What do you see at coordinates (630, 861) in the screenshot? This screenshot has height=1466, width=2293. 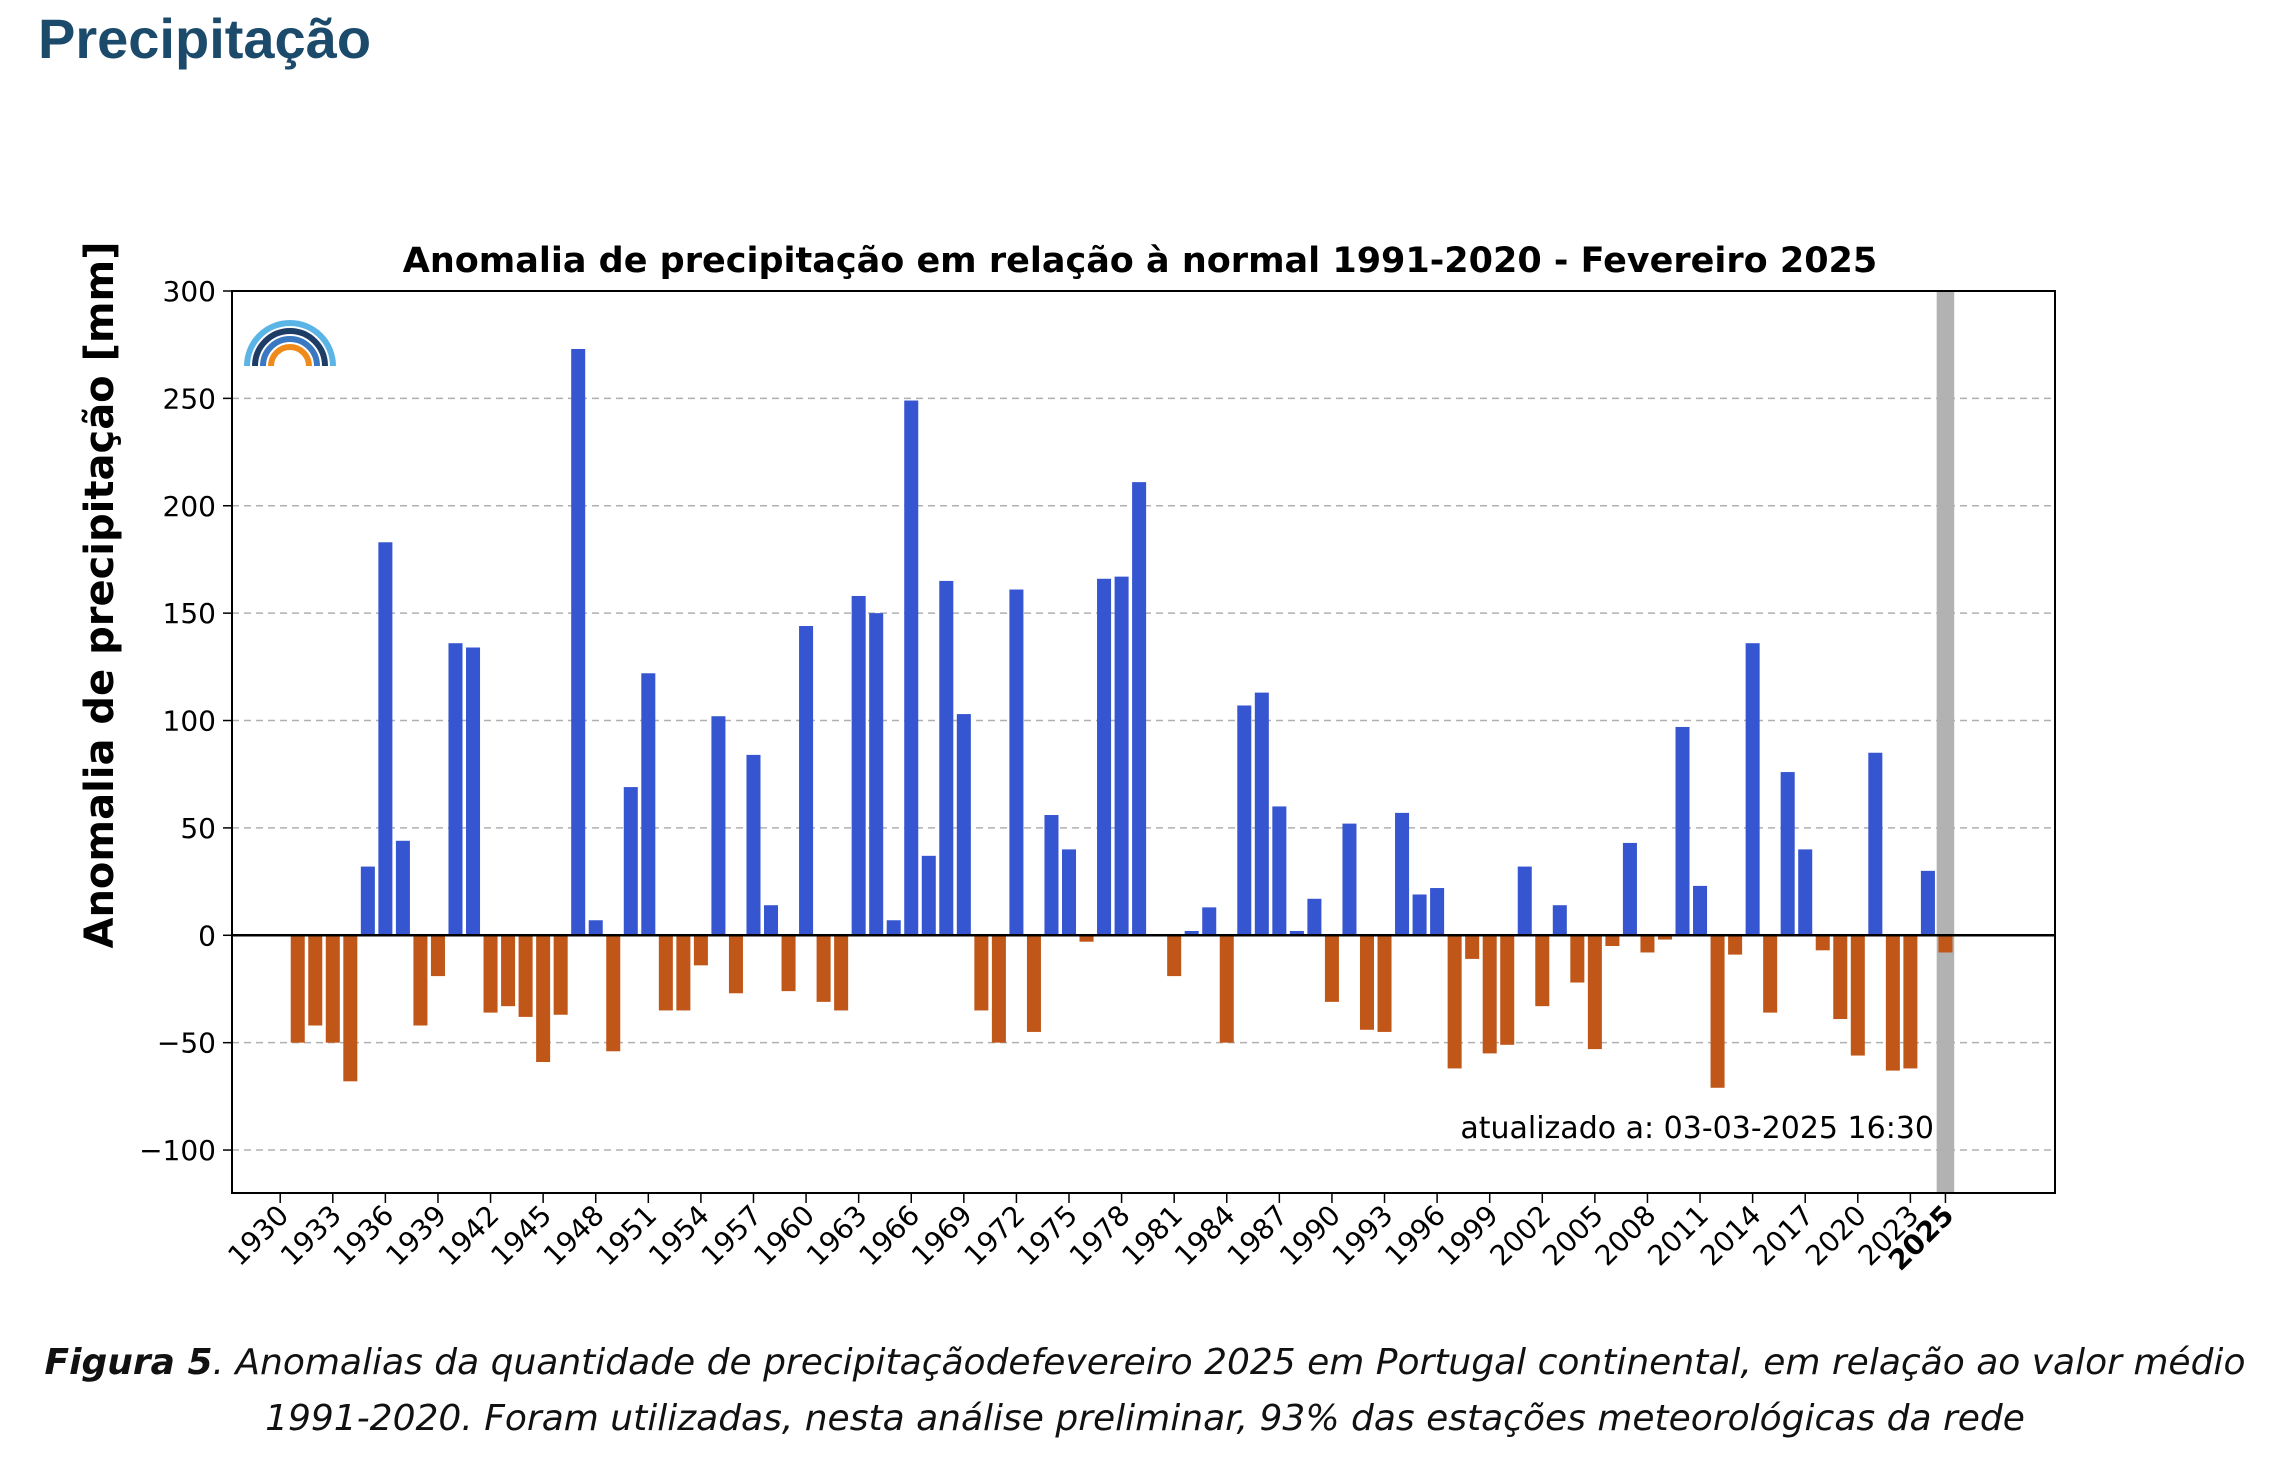 I see `bar-1950` at bounding box center [630, 861].